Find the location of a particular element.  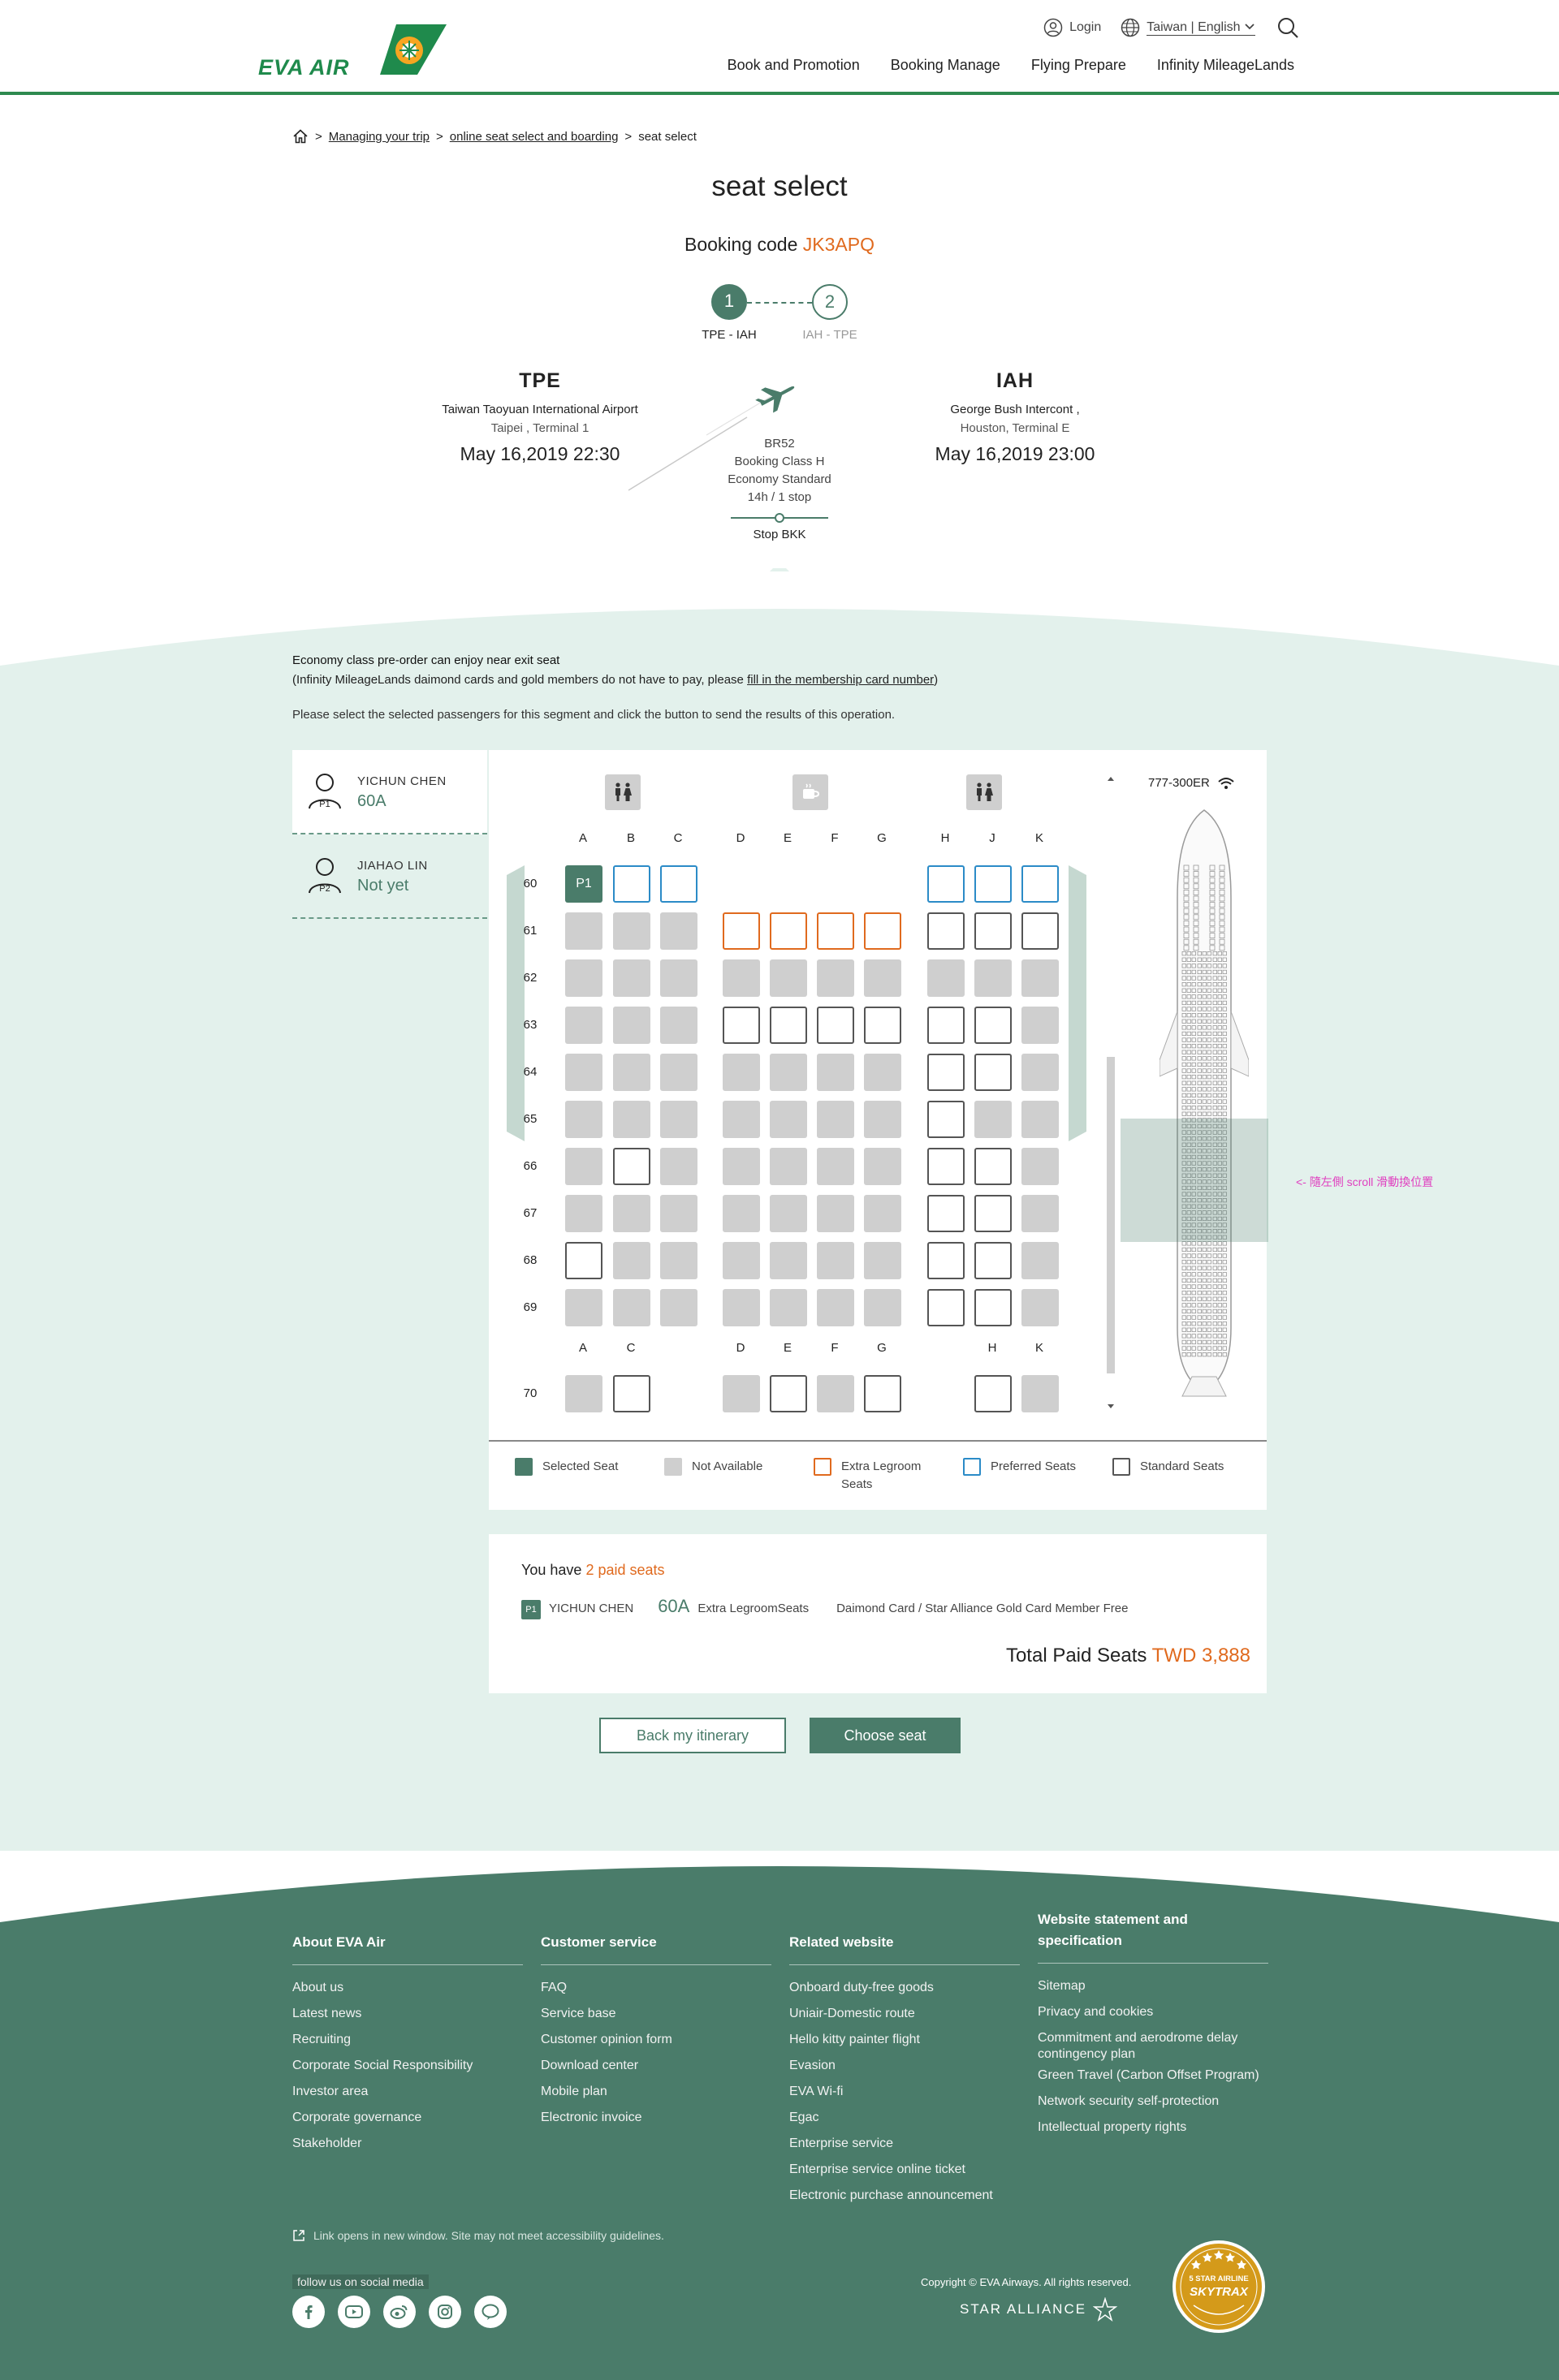

youtube-icon is located at coordinates (354, 2312).